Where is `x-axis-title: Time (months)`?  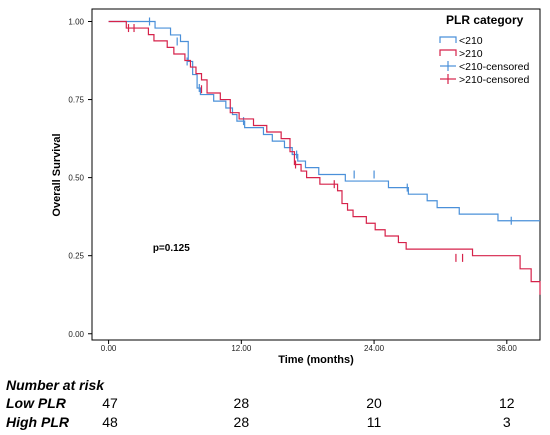
x-axis-title: Time (months) is located at coordinates (316, 360).